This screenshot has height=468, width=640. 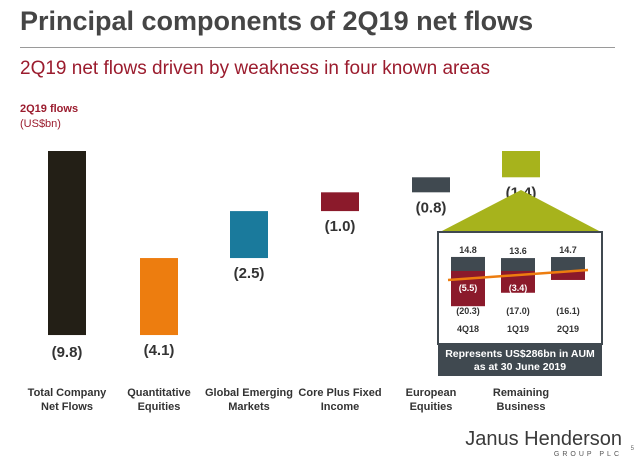 What do you see at coordinates (468, 288) in the screenshot?
I see `inset-net-label: (5.5)` at bounding box center [468, 288].